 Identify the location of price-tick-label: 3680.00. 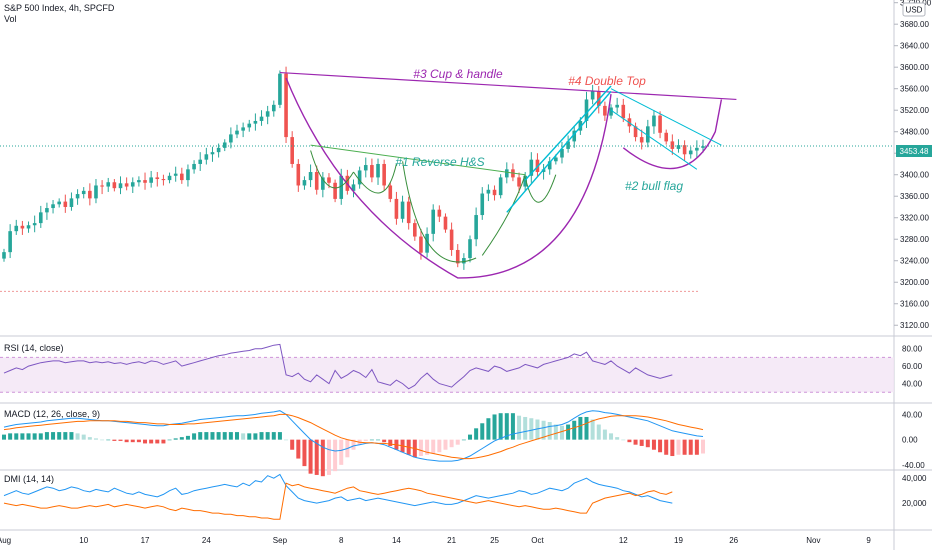
(914, 24).